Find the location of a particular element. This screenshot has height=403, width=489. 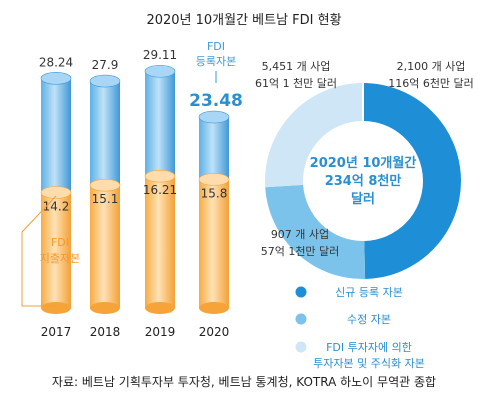

highlight-value: 23.48 is located at coordinates (216, 101).